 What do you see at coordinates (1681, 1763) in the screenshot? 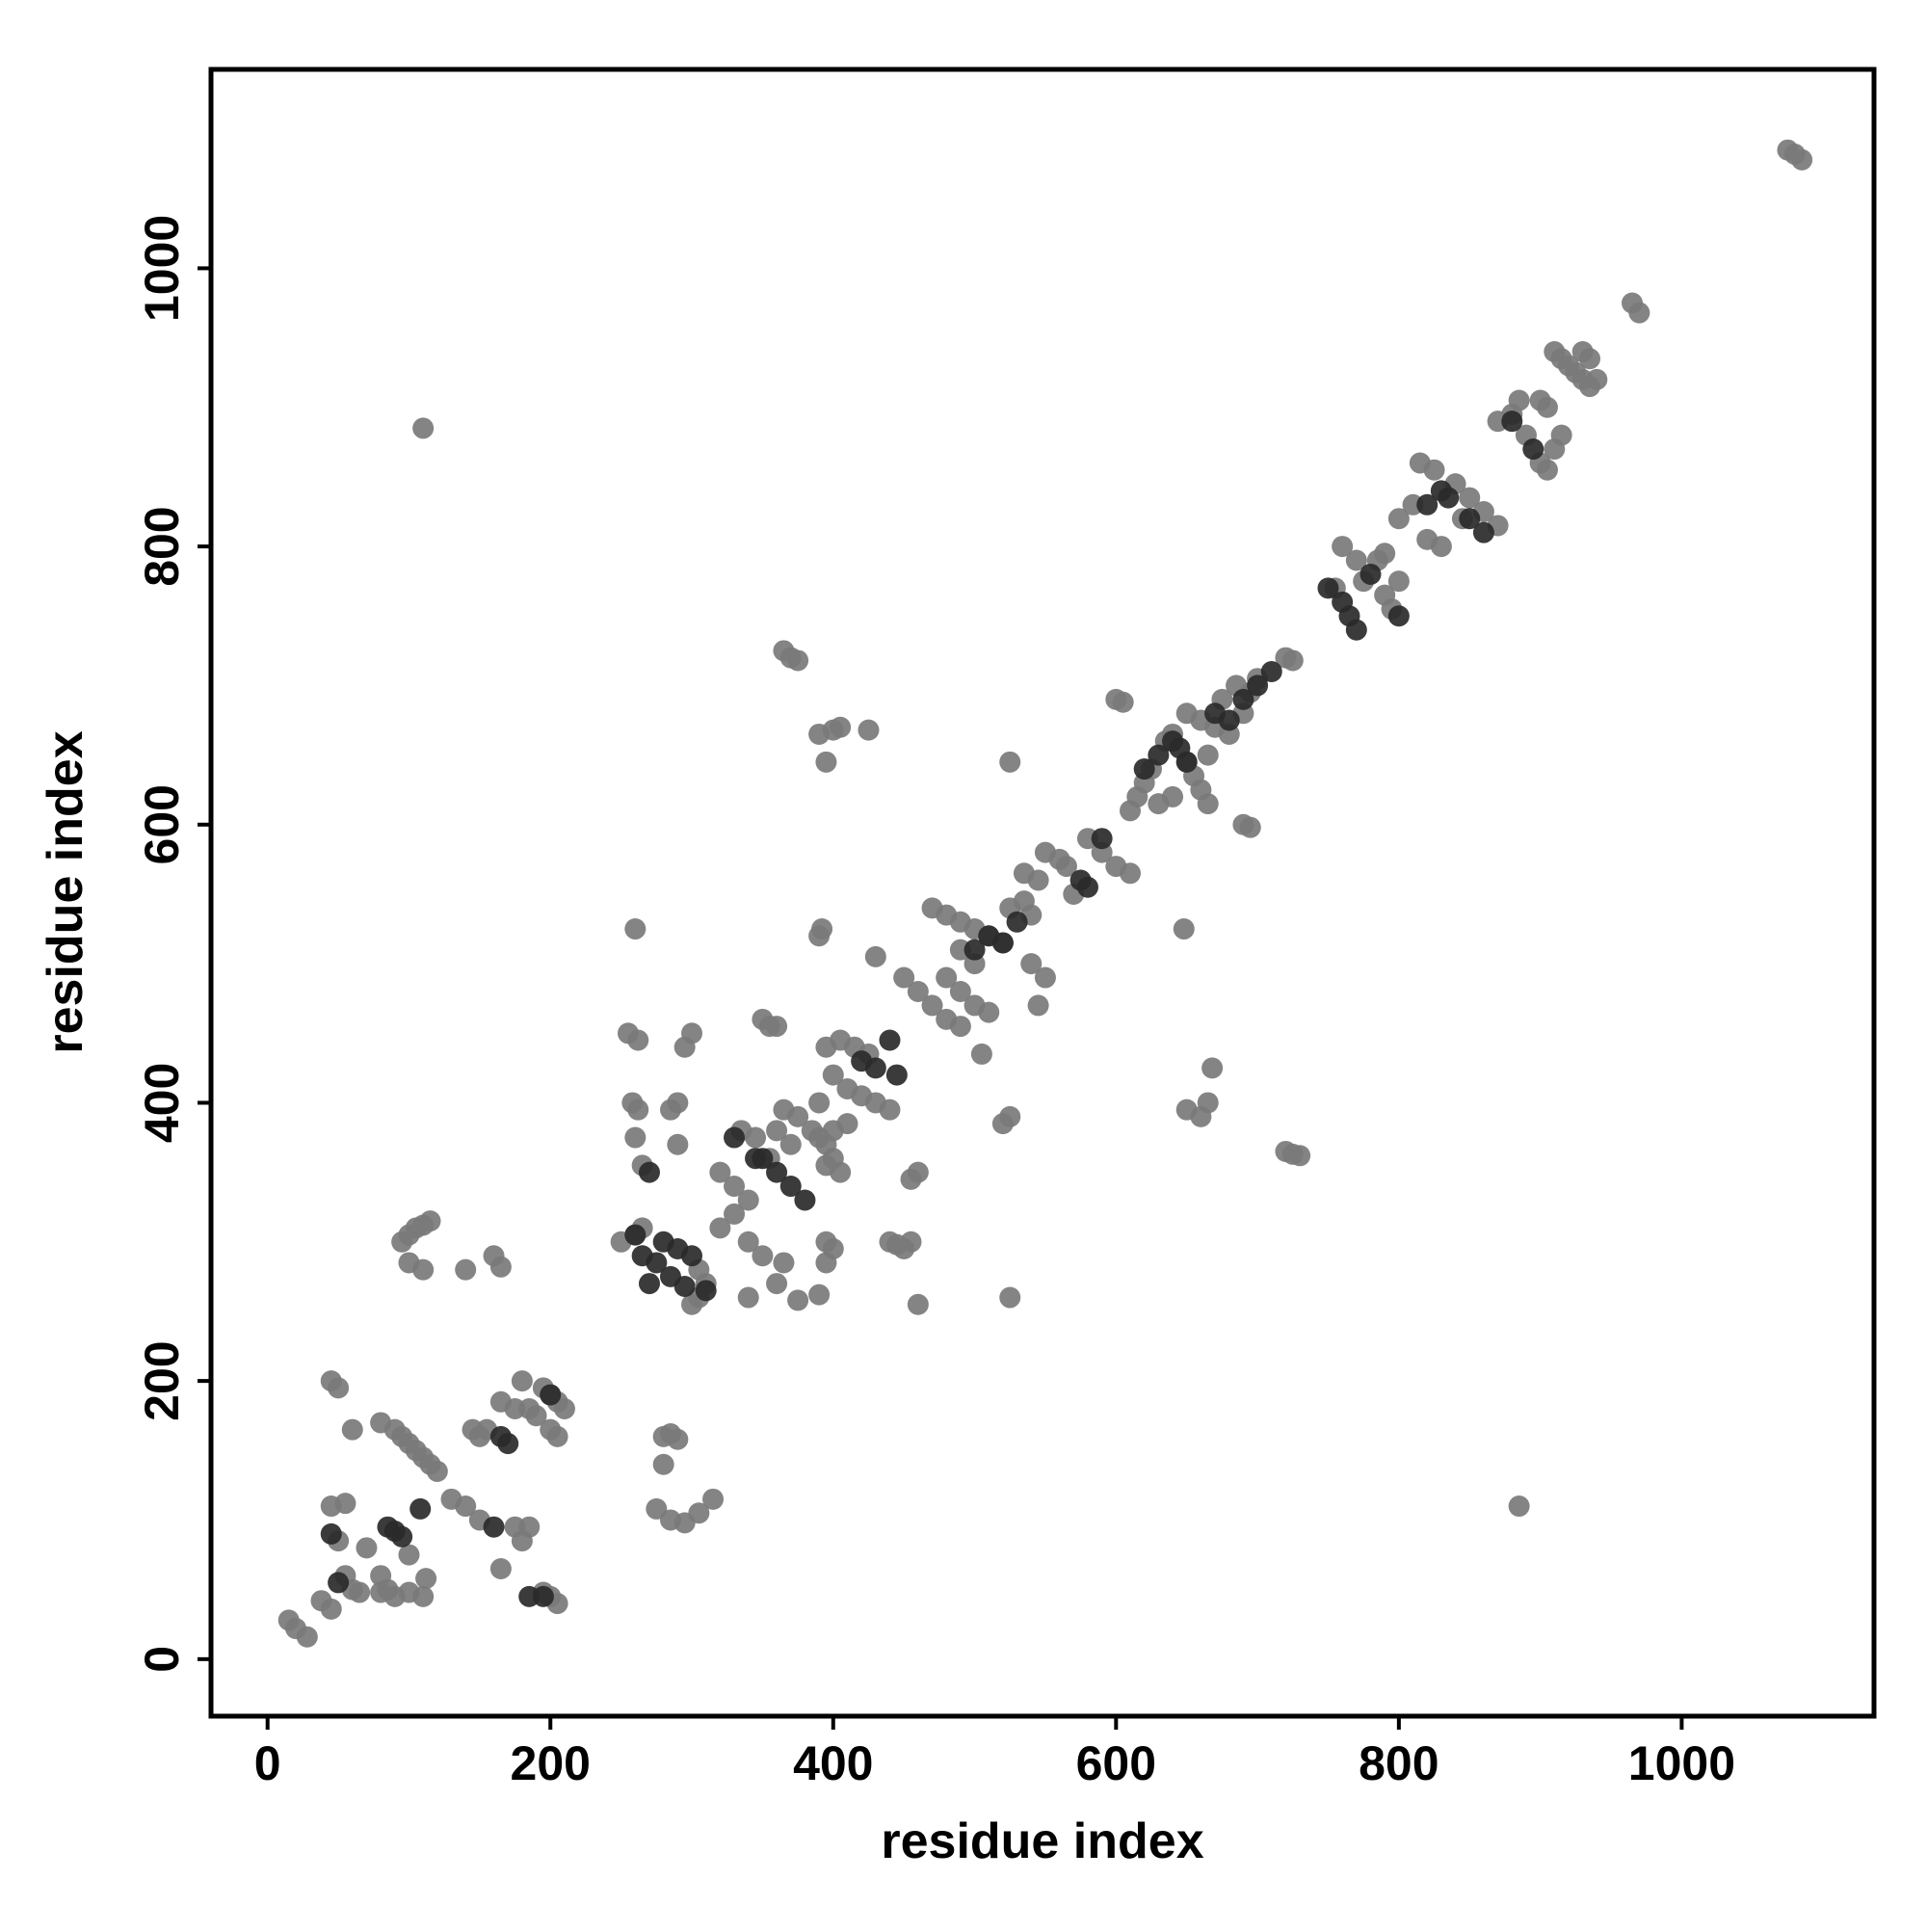
I see `x-tick-label: 1000` at bounding box center [1681, 1763].